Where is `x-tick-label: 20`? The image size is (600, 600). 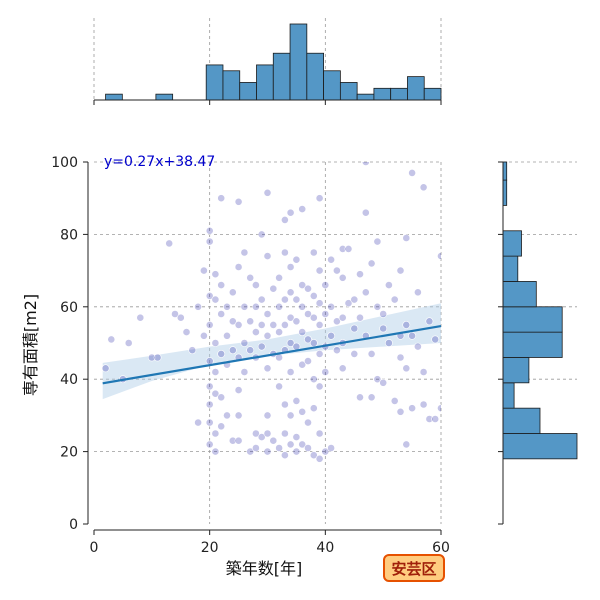
x-tick-label: 20 is located at coordinates (210, 548).